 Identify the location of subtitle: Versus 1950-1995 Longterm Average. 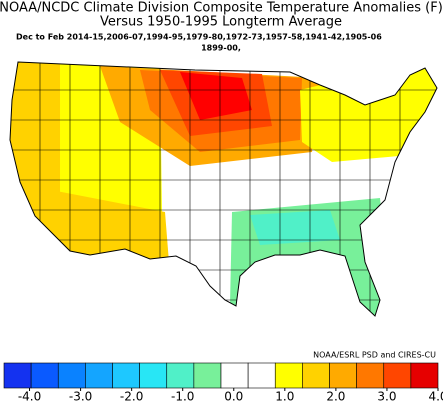
(221, 22).